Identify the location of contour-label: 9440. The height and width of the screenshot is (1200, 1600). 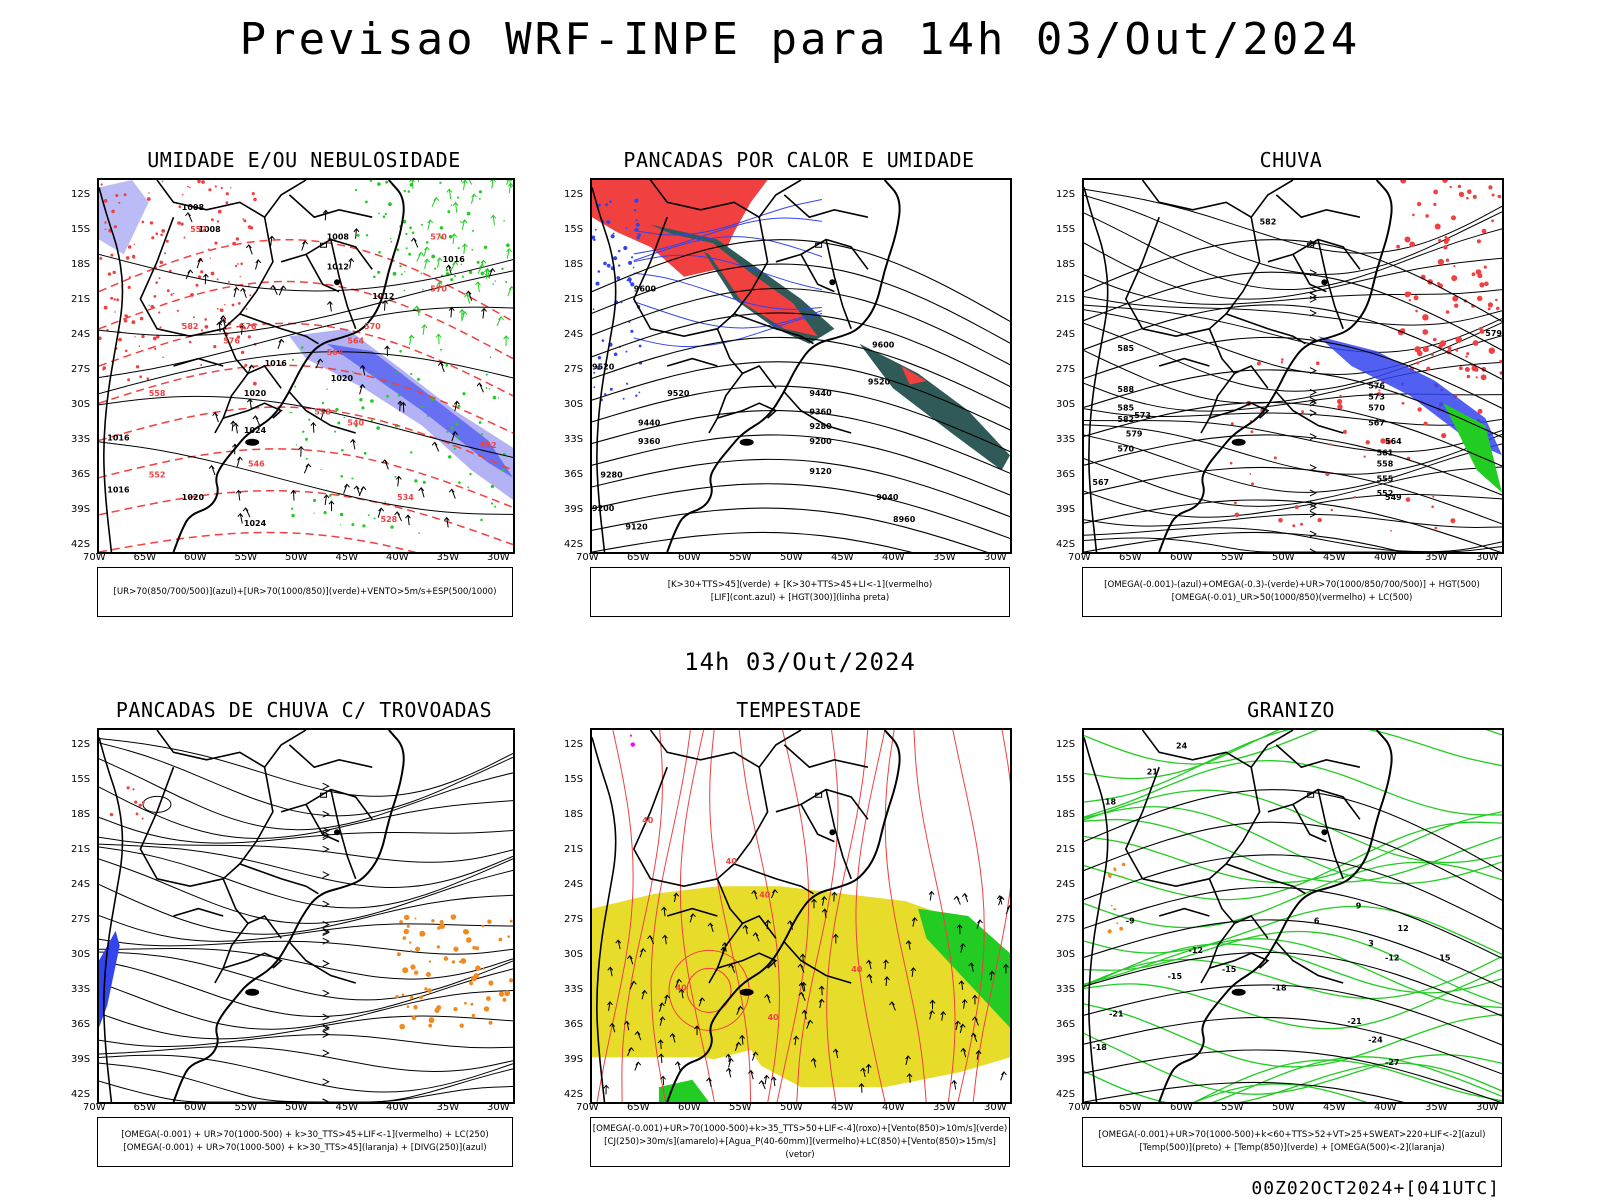
(820, 393).